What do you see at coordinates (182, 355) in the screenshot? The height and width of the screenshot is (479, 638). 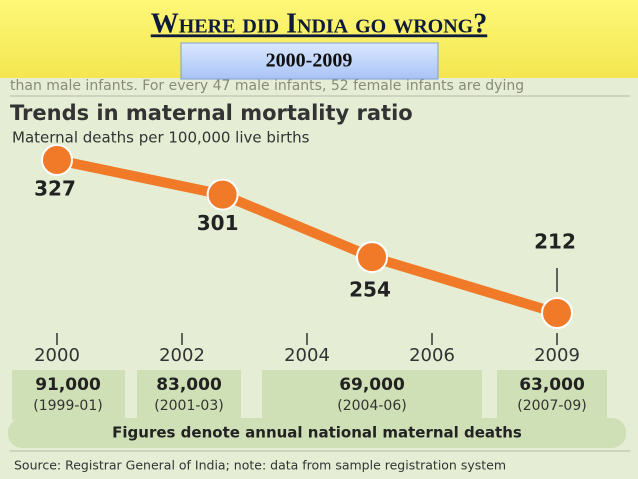 I see `x-tick-label: 2002` at bounding box center [182, 355].